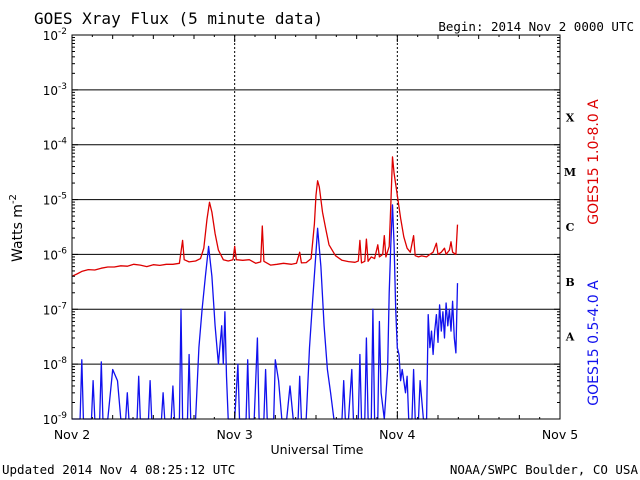 The image size is (640, 480). I want to click on y-tick-label: 10⁻⁶, so click(55, 254).